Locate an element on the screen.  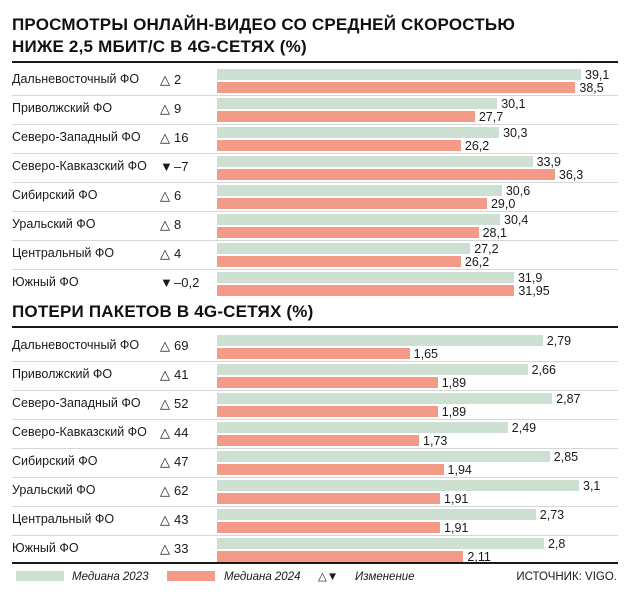
change-value: △ 16 is located at coordinates (174, 138).